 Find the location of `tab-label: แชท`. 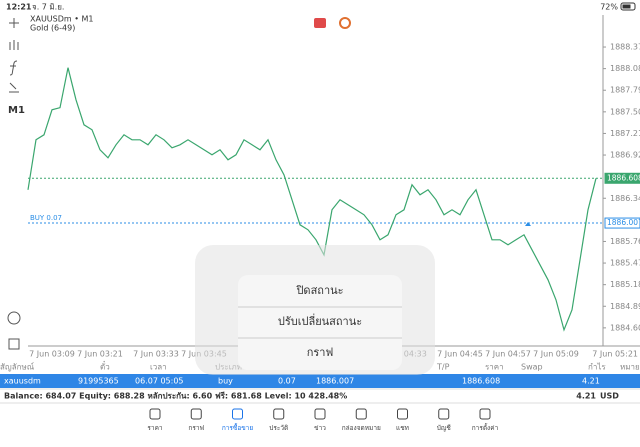

tab-label: แชท is located at coordinates (402, 428).